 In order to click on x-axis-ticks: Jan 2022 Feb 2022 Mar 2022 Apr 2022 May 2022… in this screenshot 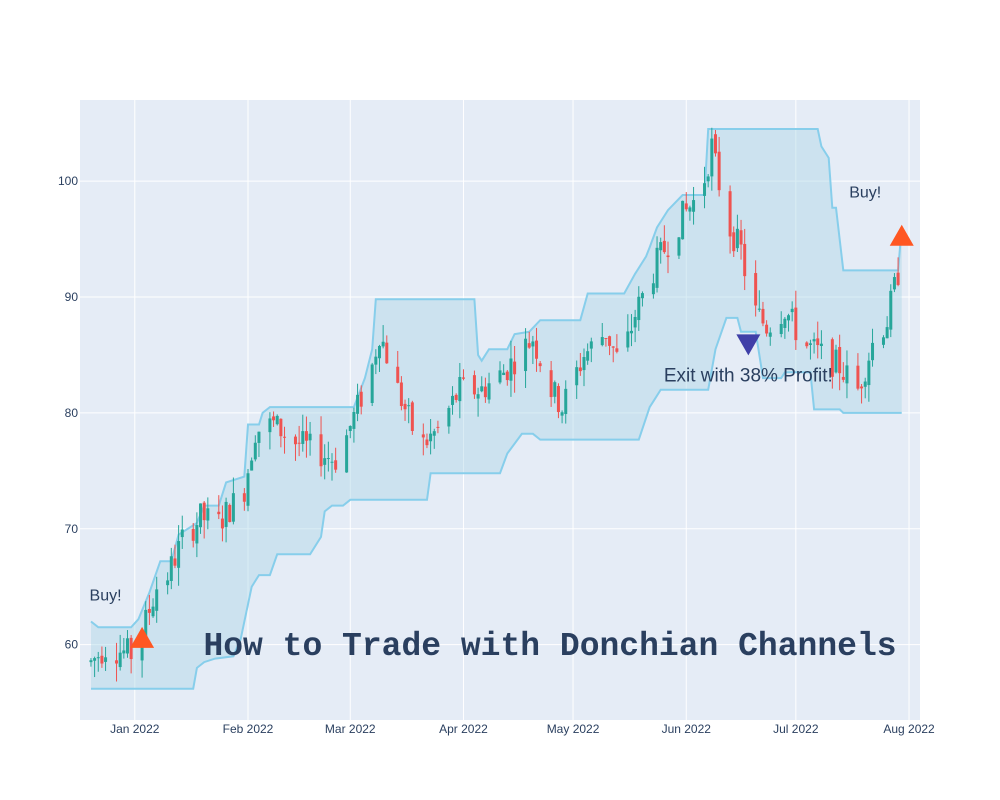, I will do `click(522, 729)`.